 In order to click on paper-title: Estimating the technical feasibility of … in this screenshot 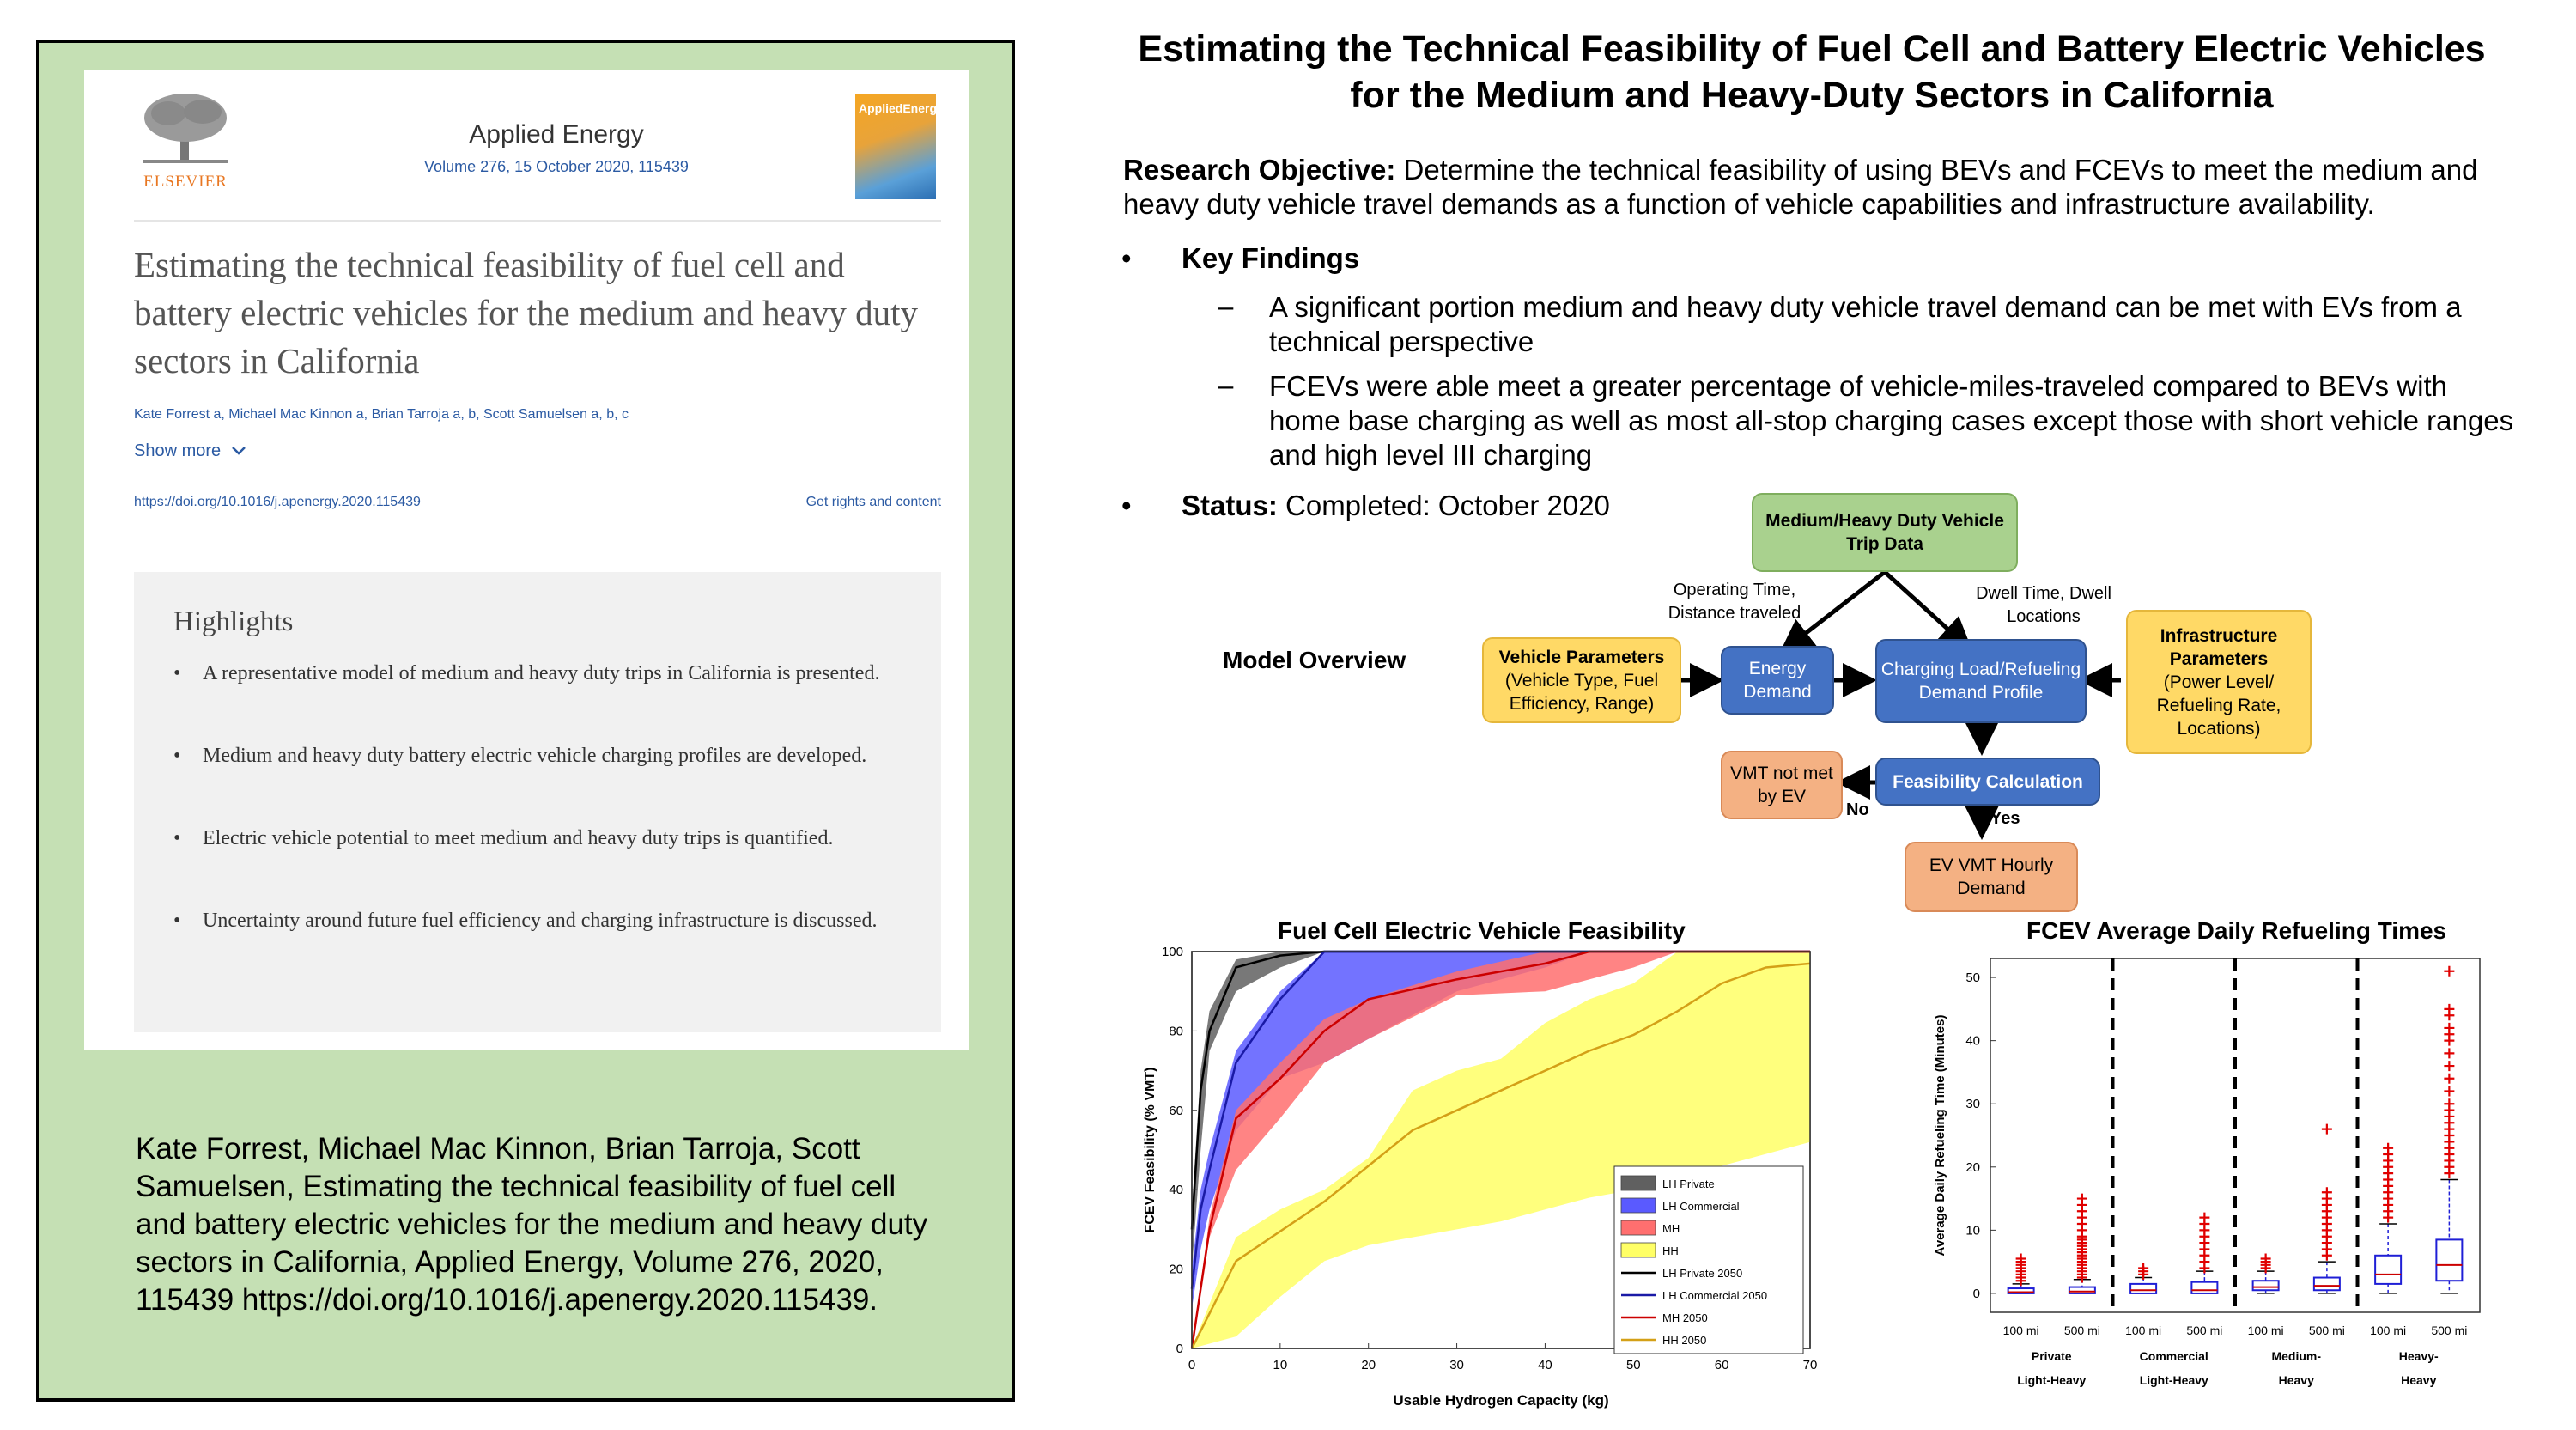, I will do `click(526, 312)`.